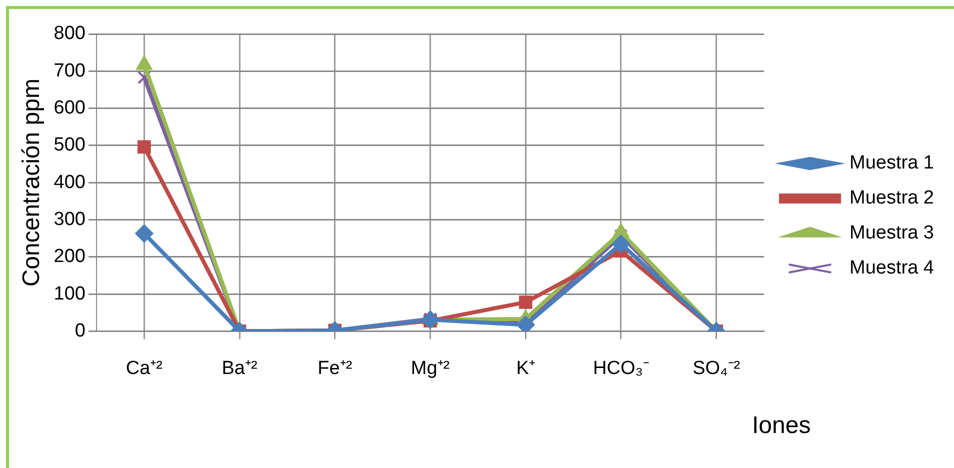  Describe the element at coordinates (525, 368) in the screenshot. I see `x-tick-label: K⁺` at that location.